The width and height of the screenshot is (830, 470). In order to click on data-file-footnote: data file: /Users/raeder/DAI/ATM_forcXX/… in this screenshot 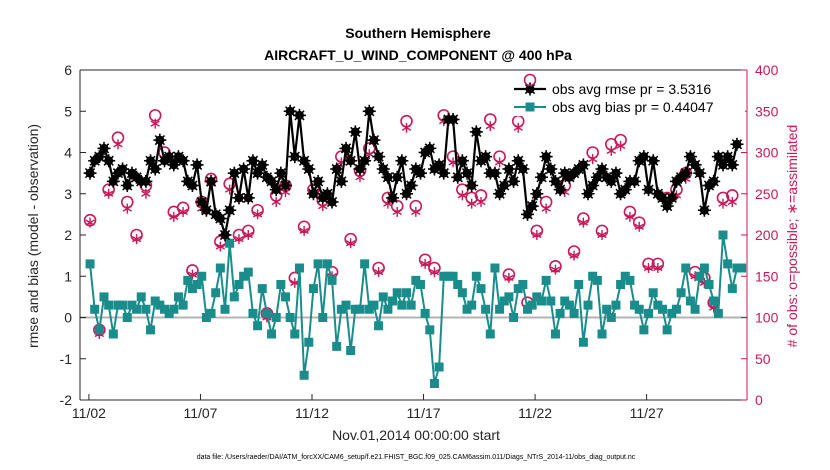, I will do `click(416, 457)`.